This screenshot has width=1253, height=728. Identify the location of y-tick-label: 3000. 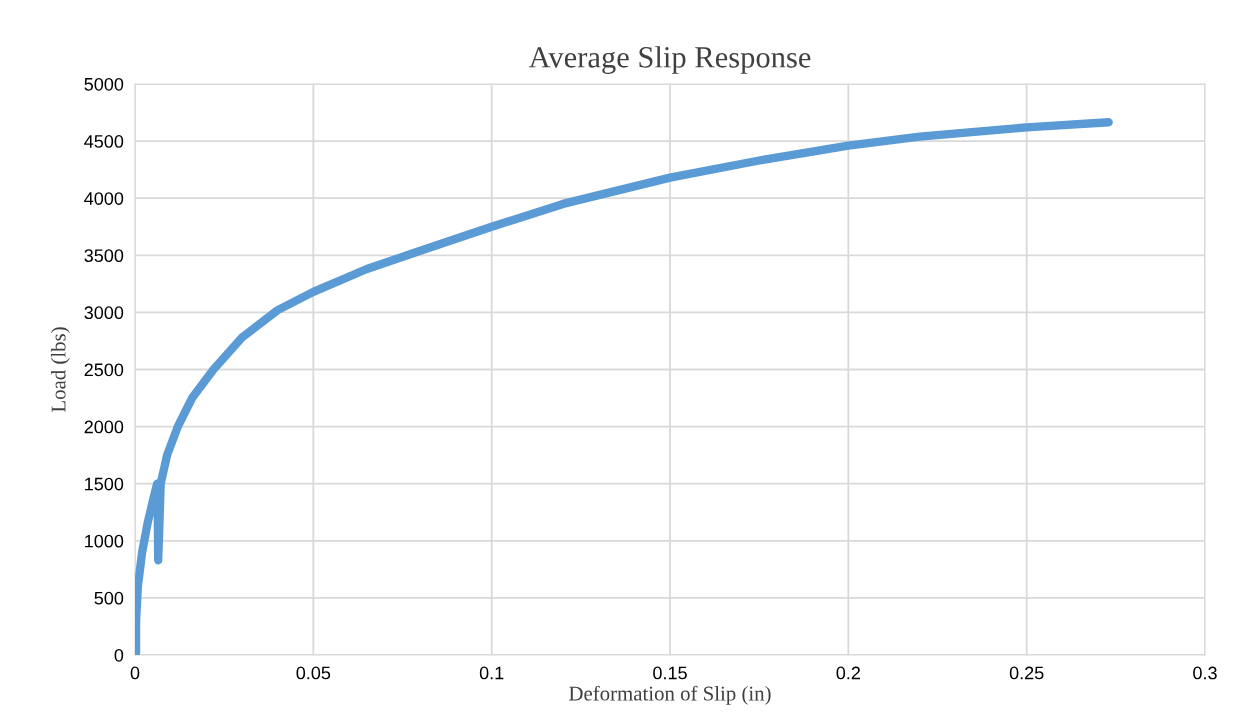
(104, 313).